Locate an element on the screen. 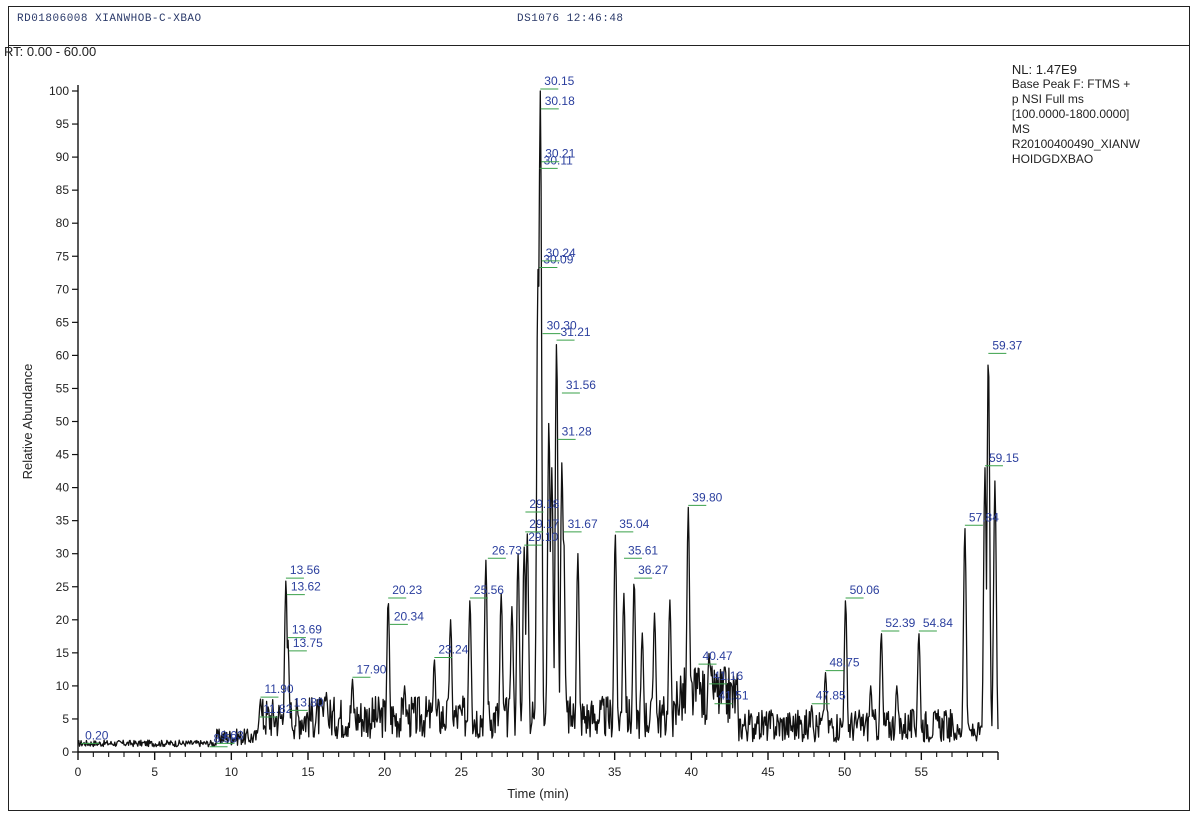 The image size is (1200, 823). x-tick-label: 20 is located at coordinates (385, 772).